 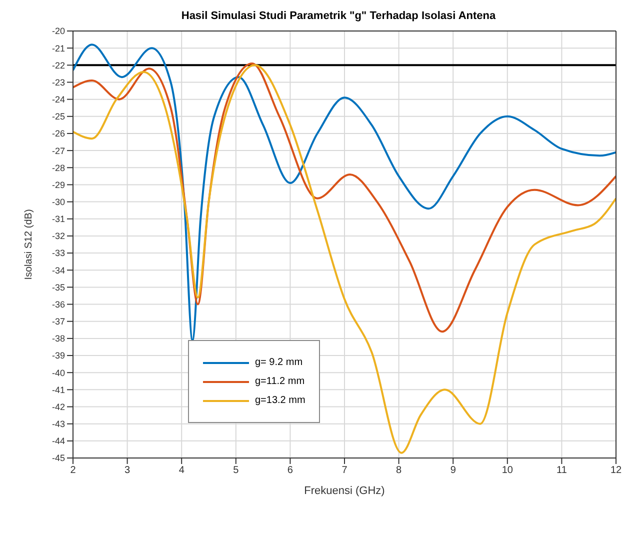 What do you see at coordinates (58, 287) in the screenshot?
I see `y-tick-label: -35` at bounding box center [58, 287].